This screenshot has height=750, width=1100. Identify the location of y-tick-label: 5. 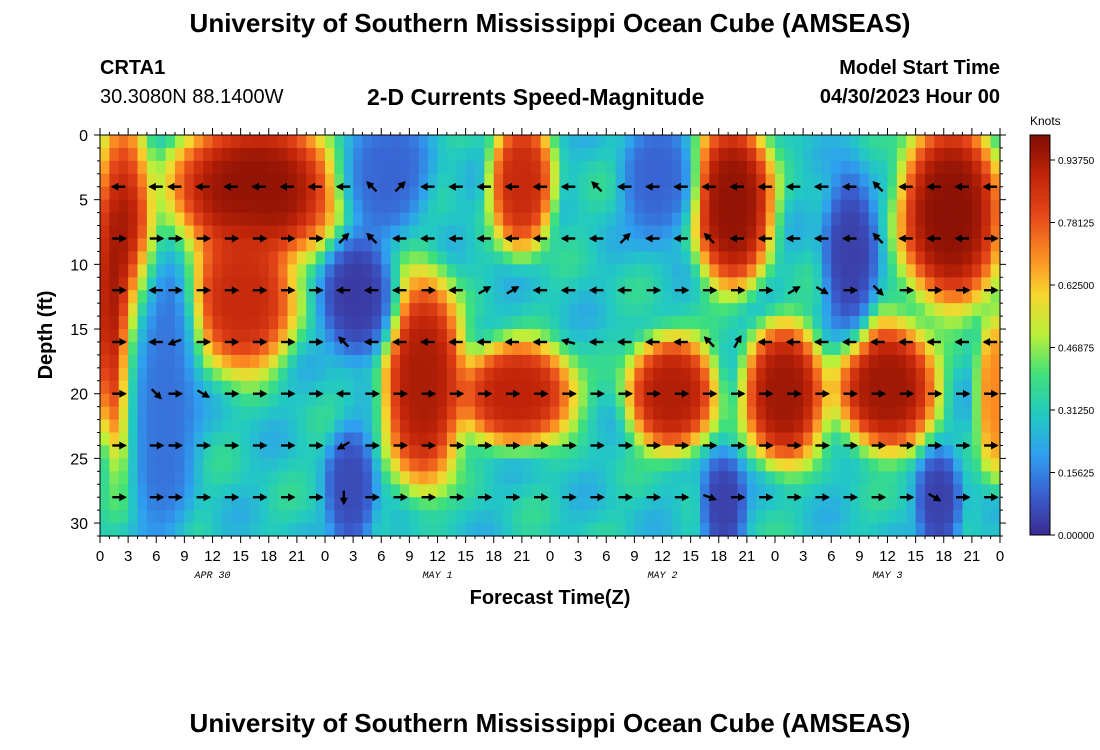
(83, 201).